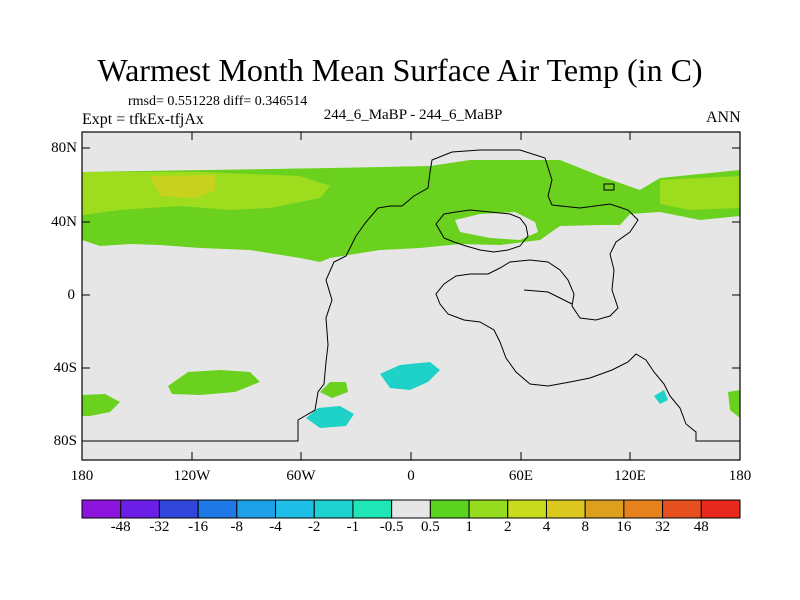 Image resolution: width=800 pixels, height=600 pixels. I want to click on lat-label-40s: 40S, so click(65, 368).